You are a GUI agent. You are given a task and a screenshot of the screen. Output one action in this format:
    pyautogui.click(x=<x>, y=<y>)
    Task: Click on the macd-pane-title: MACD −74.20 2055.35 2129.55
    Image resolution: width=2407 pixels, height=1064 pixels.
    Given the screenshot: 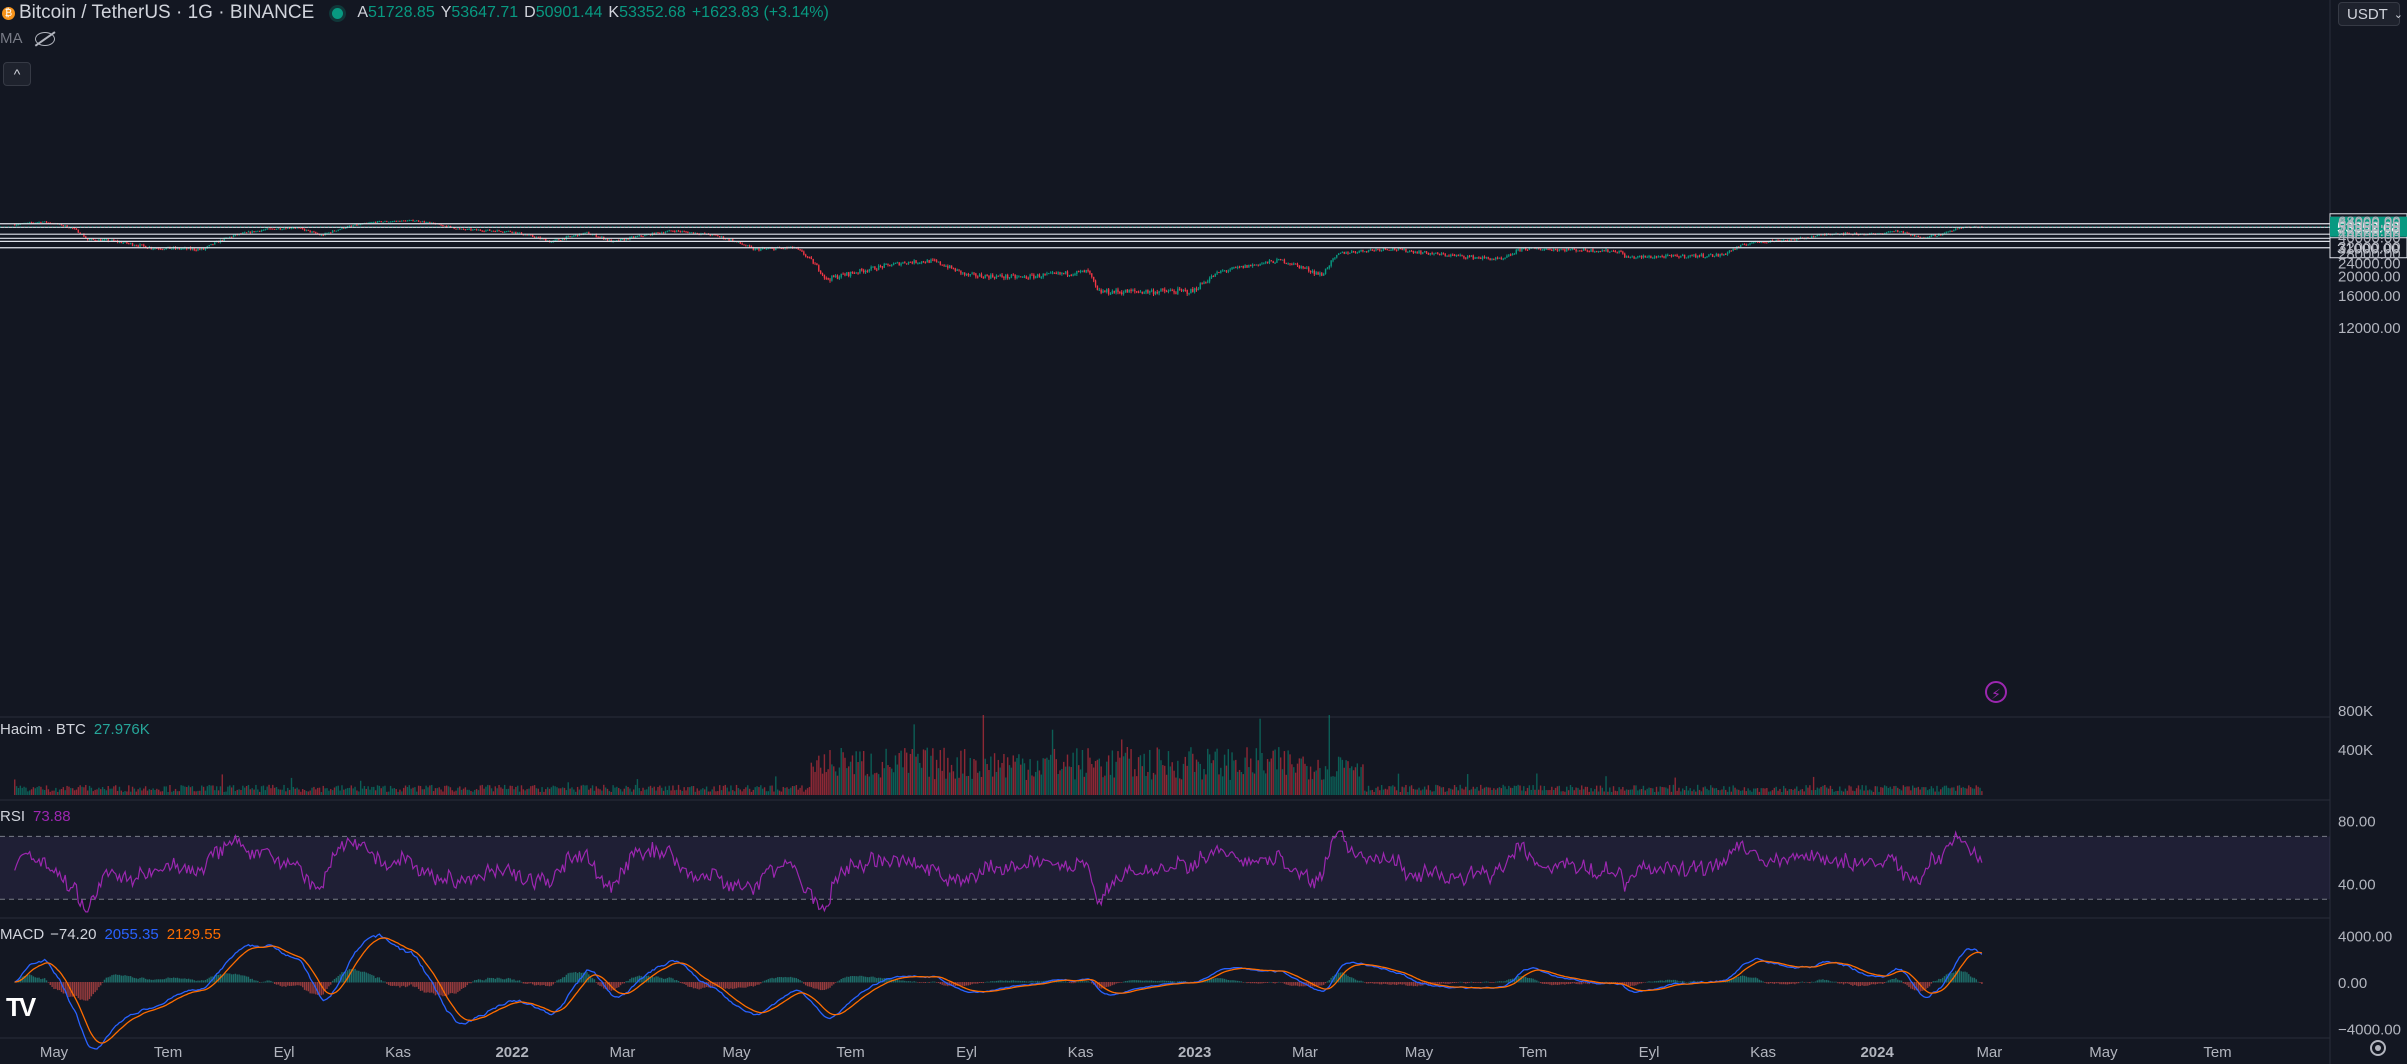 What is the action you would take?
    pyautogui.click(x=110, y=934)
    